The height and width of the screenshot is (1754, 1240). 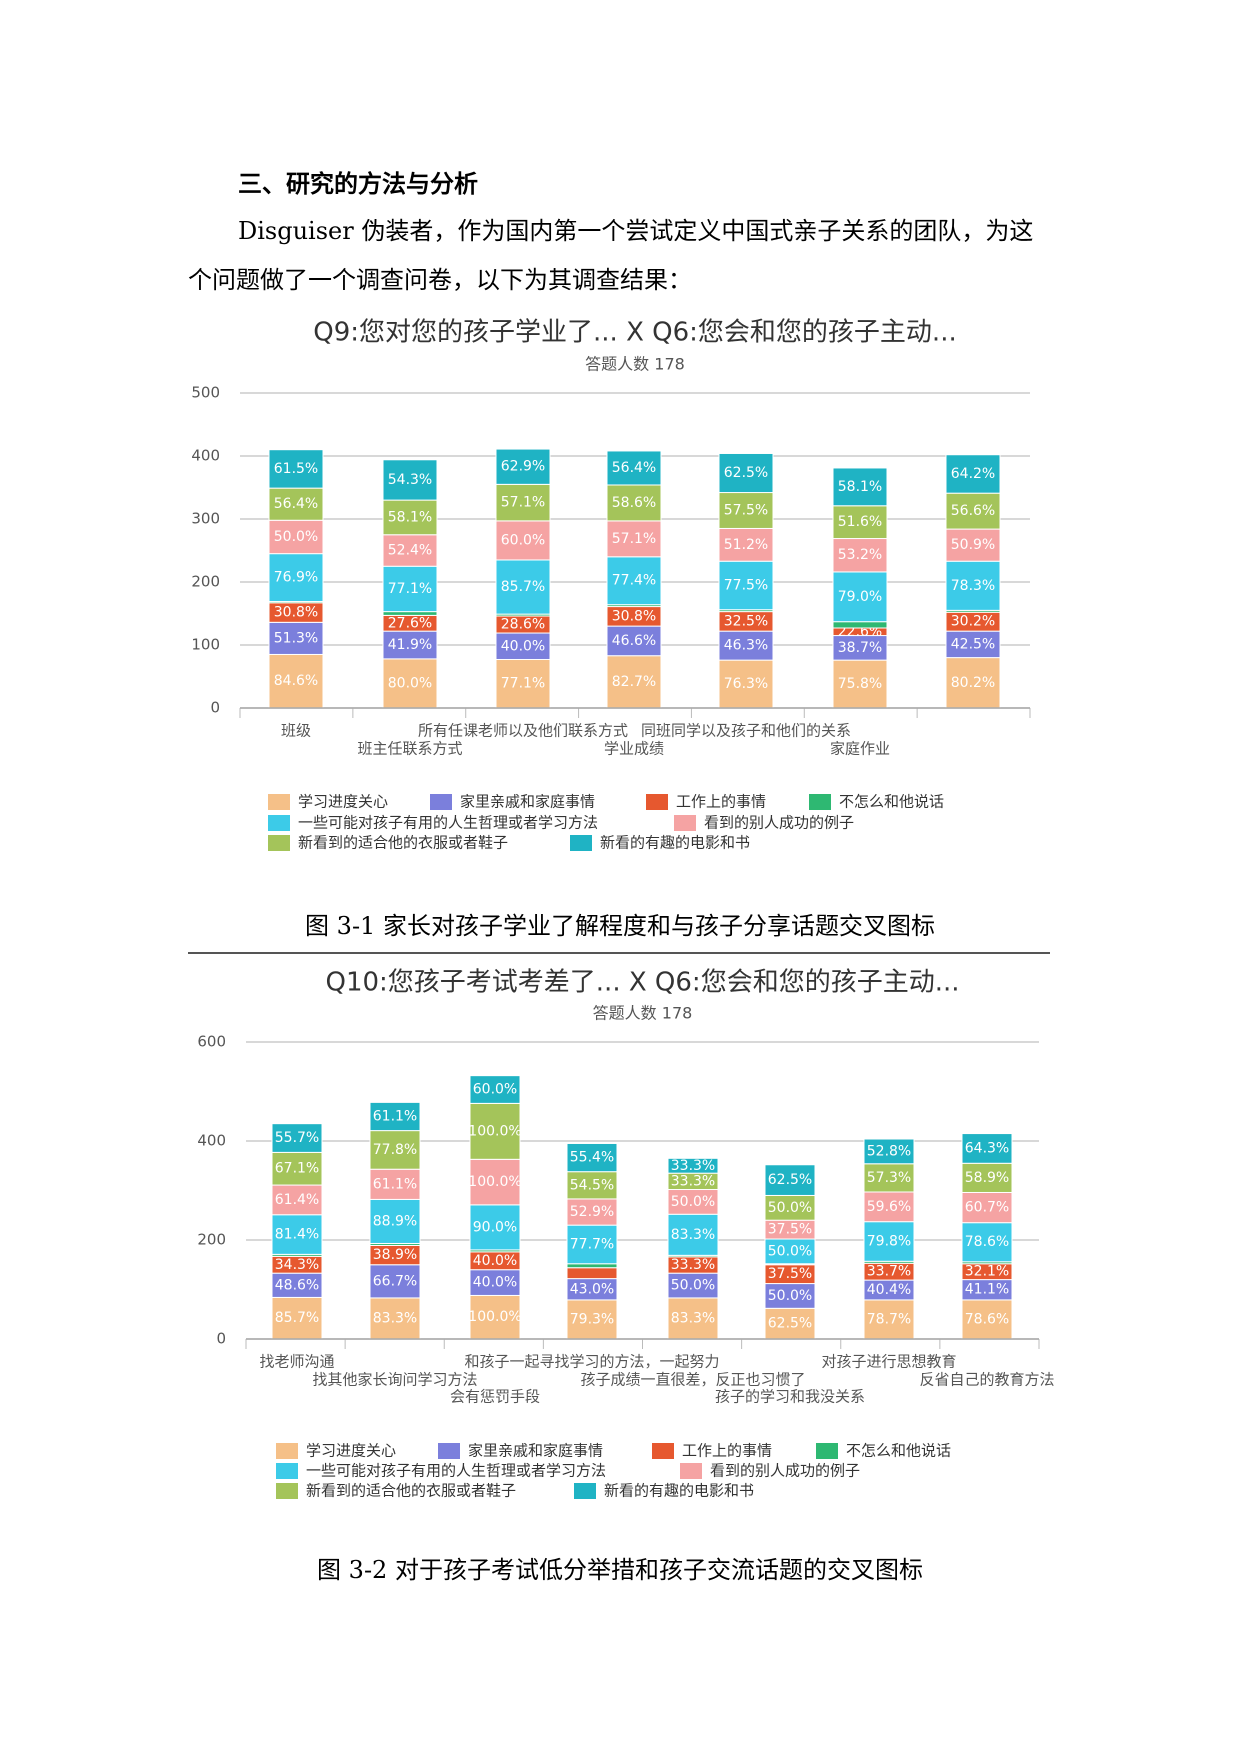 What do you see at coordinates (494, 1131) in the screenshot?
I see `segment-label: 100.0%` at bounding box center [494, 1131].